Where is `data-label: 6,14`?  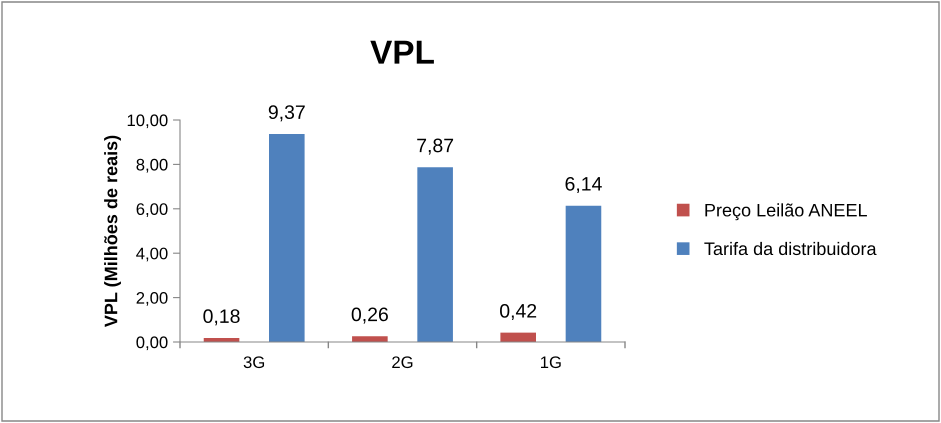 data-label: 6,14 is located at coordinates (584, 185).